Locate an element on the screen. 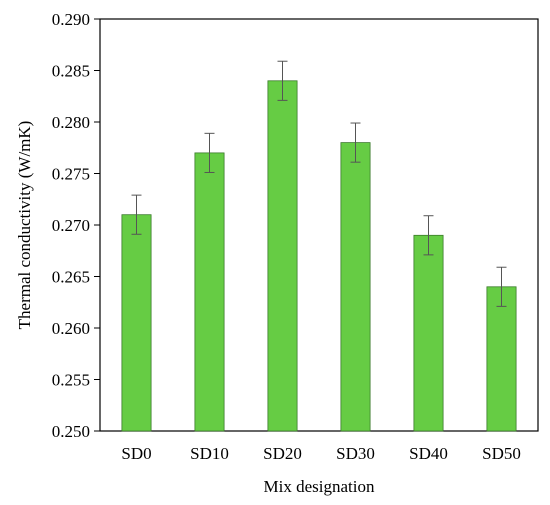  bar-sd30 is located at coordinates (355, 287).